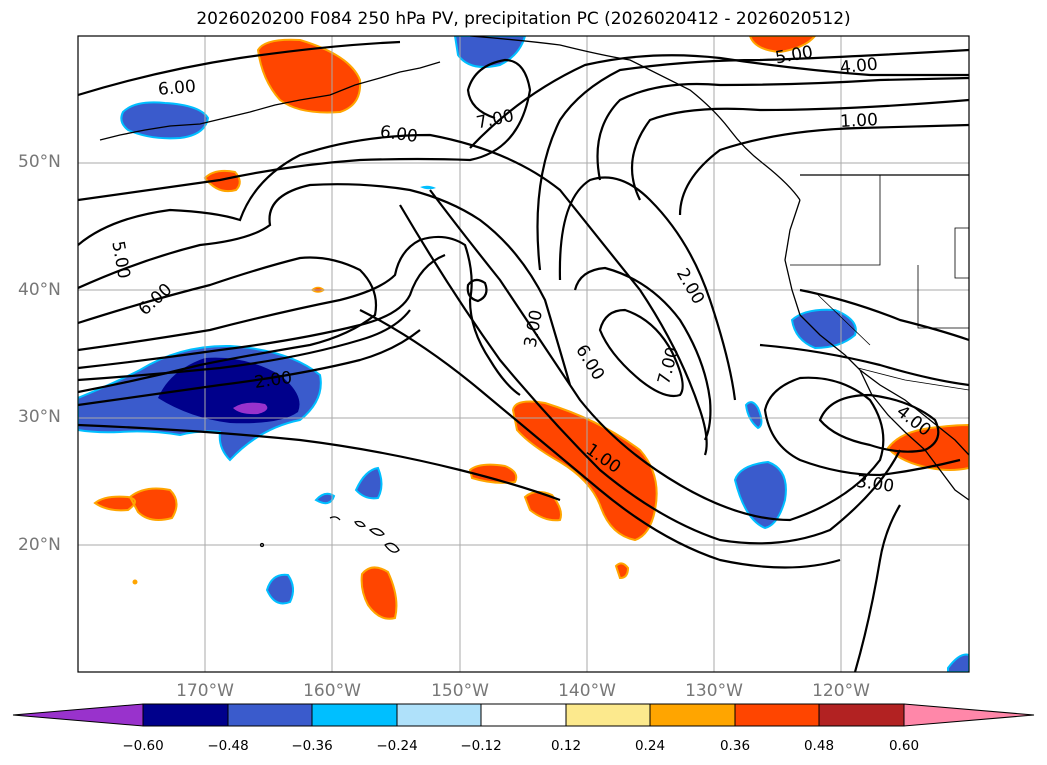  Describe the element at coordinates (222, 181) in the screenshot. I see `positive-anomaly-aleutian-small` at that location.